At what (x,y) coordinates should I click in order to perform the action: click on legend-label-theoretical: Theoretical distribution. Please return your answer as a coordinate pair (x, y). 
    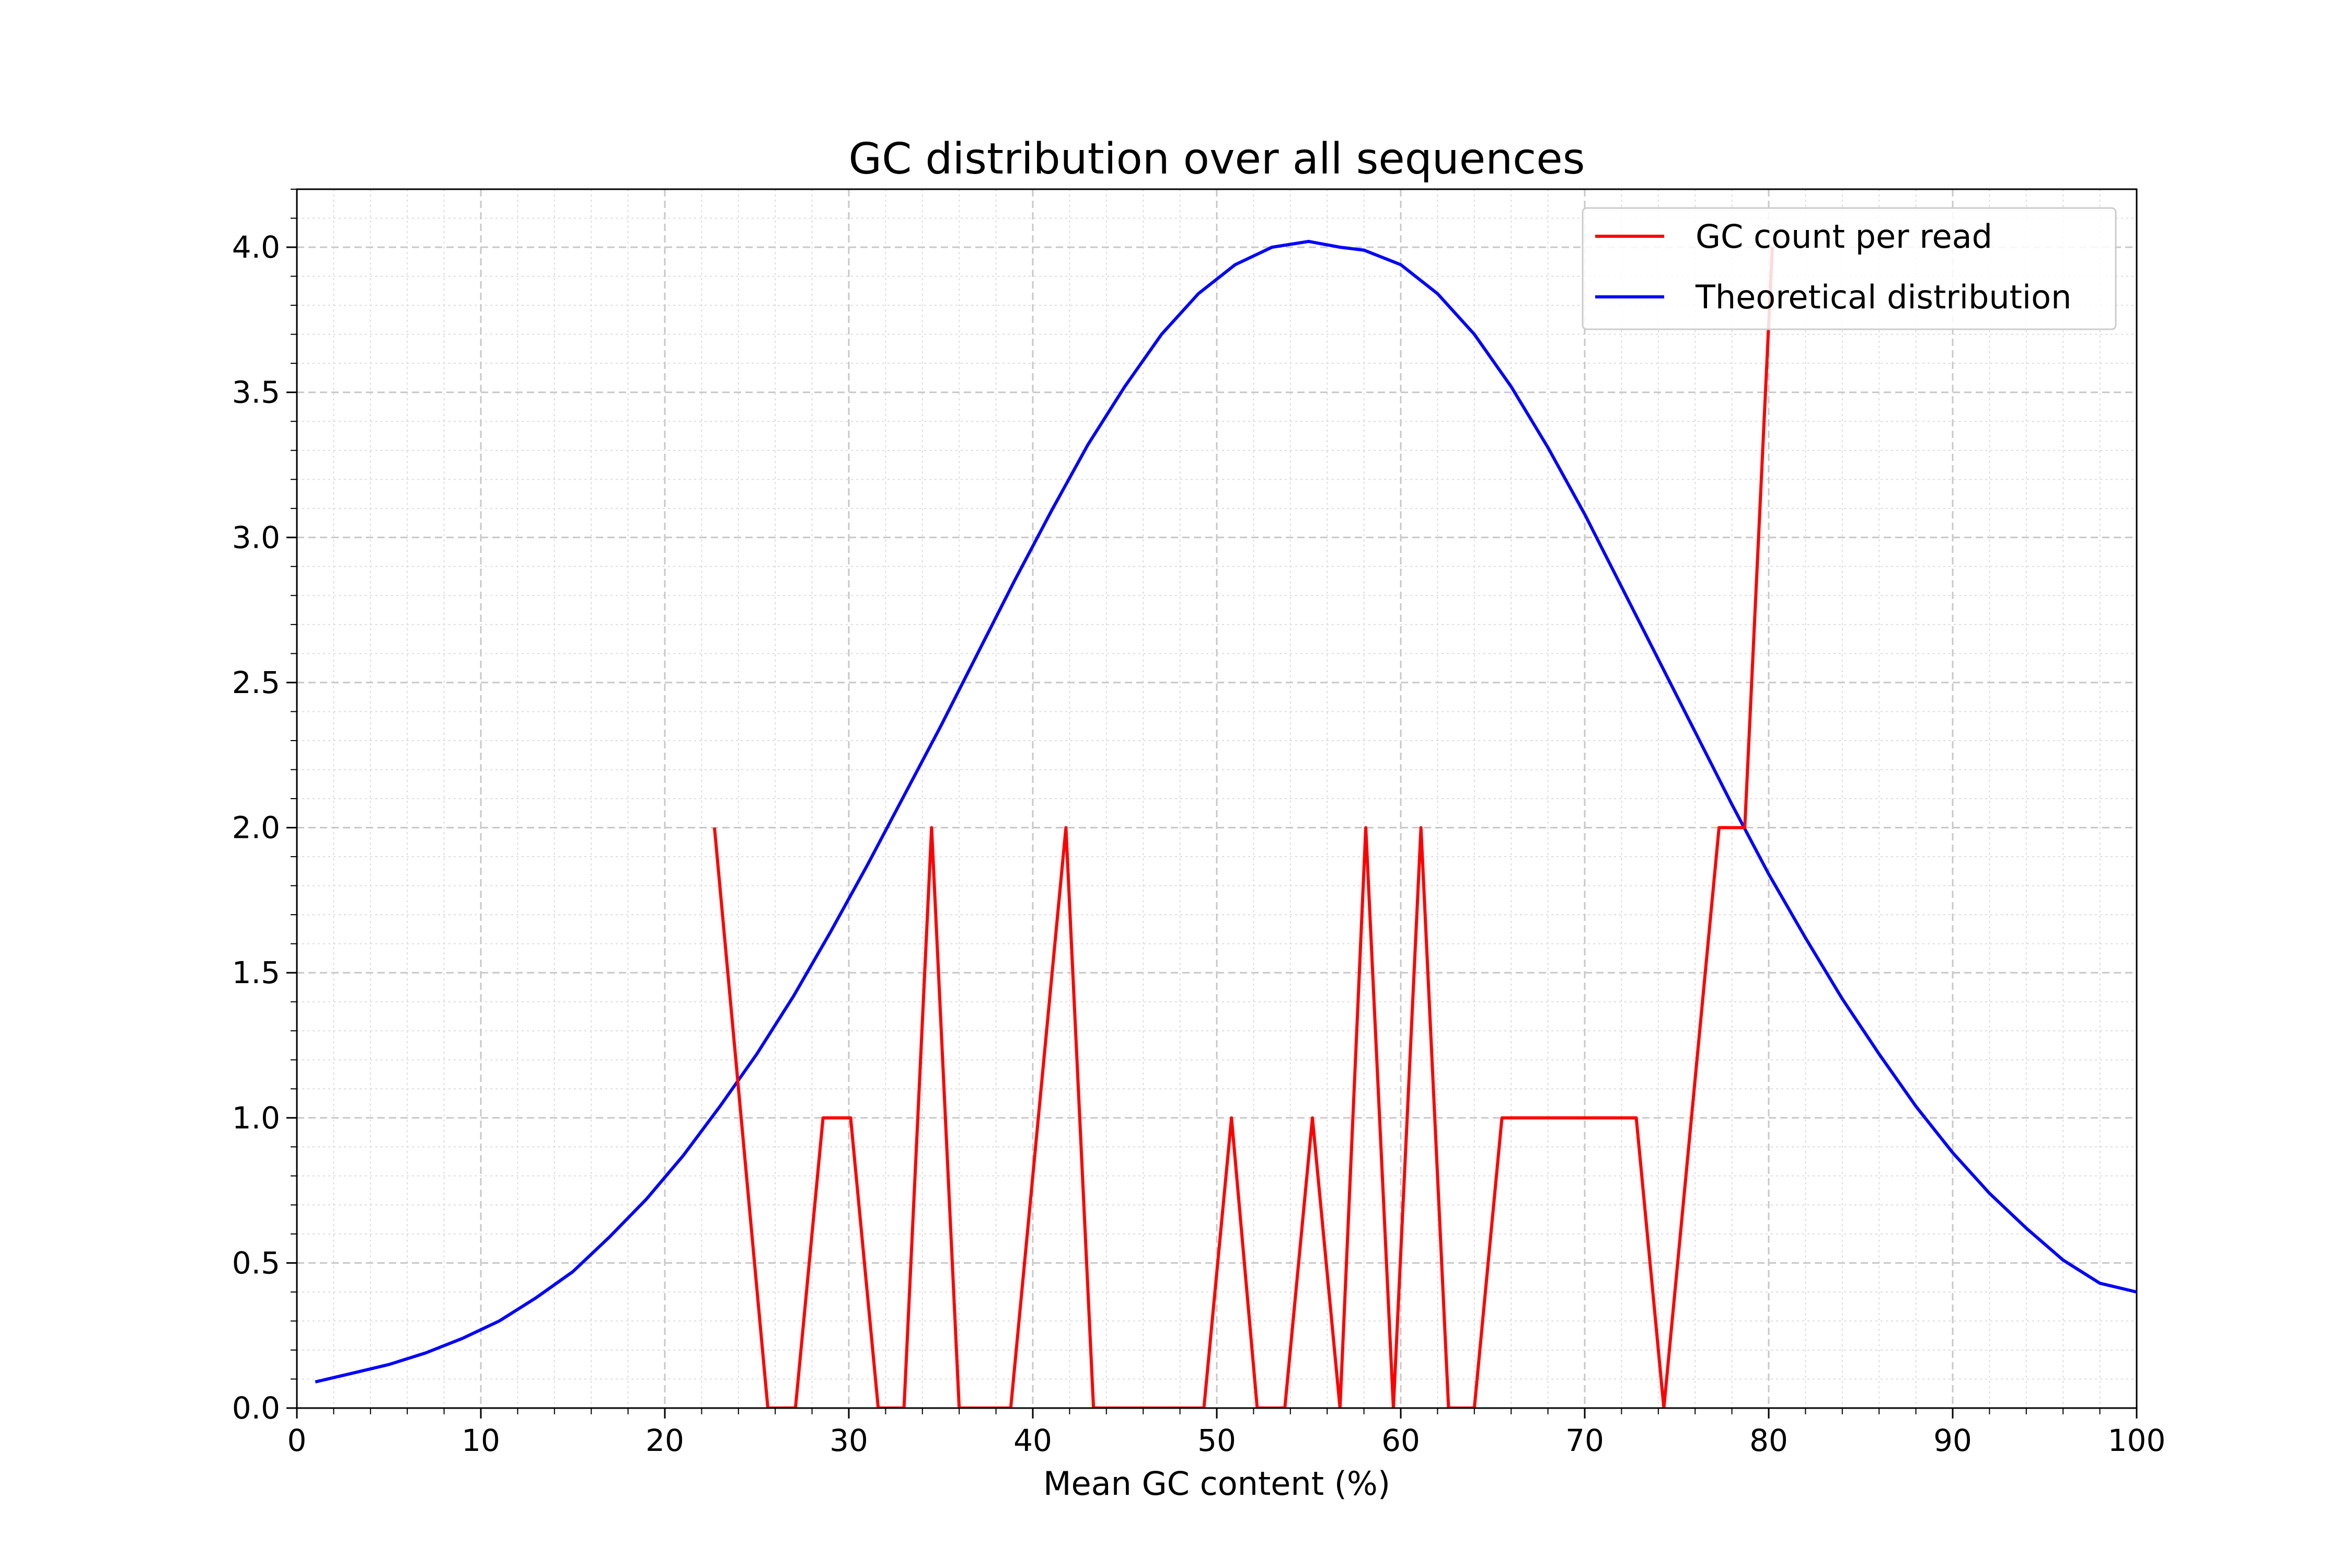
    Looking at the image, I should click on (1883, 297).